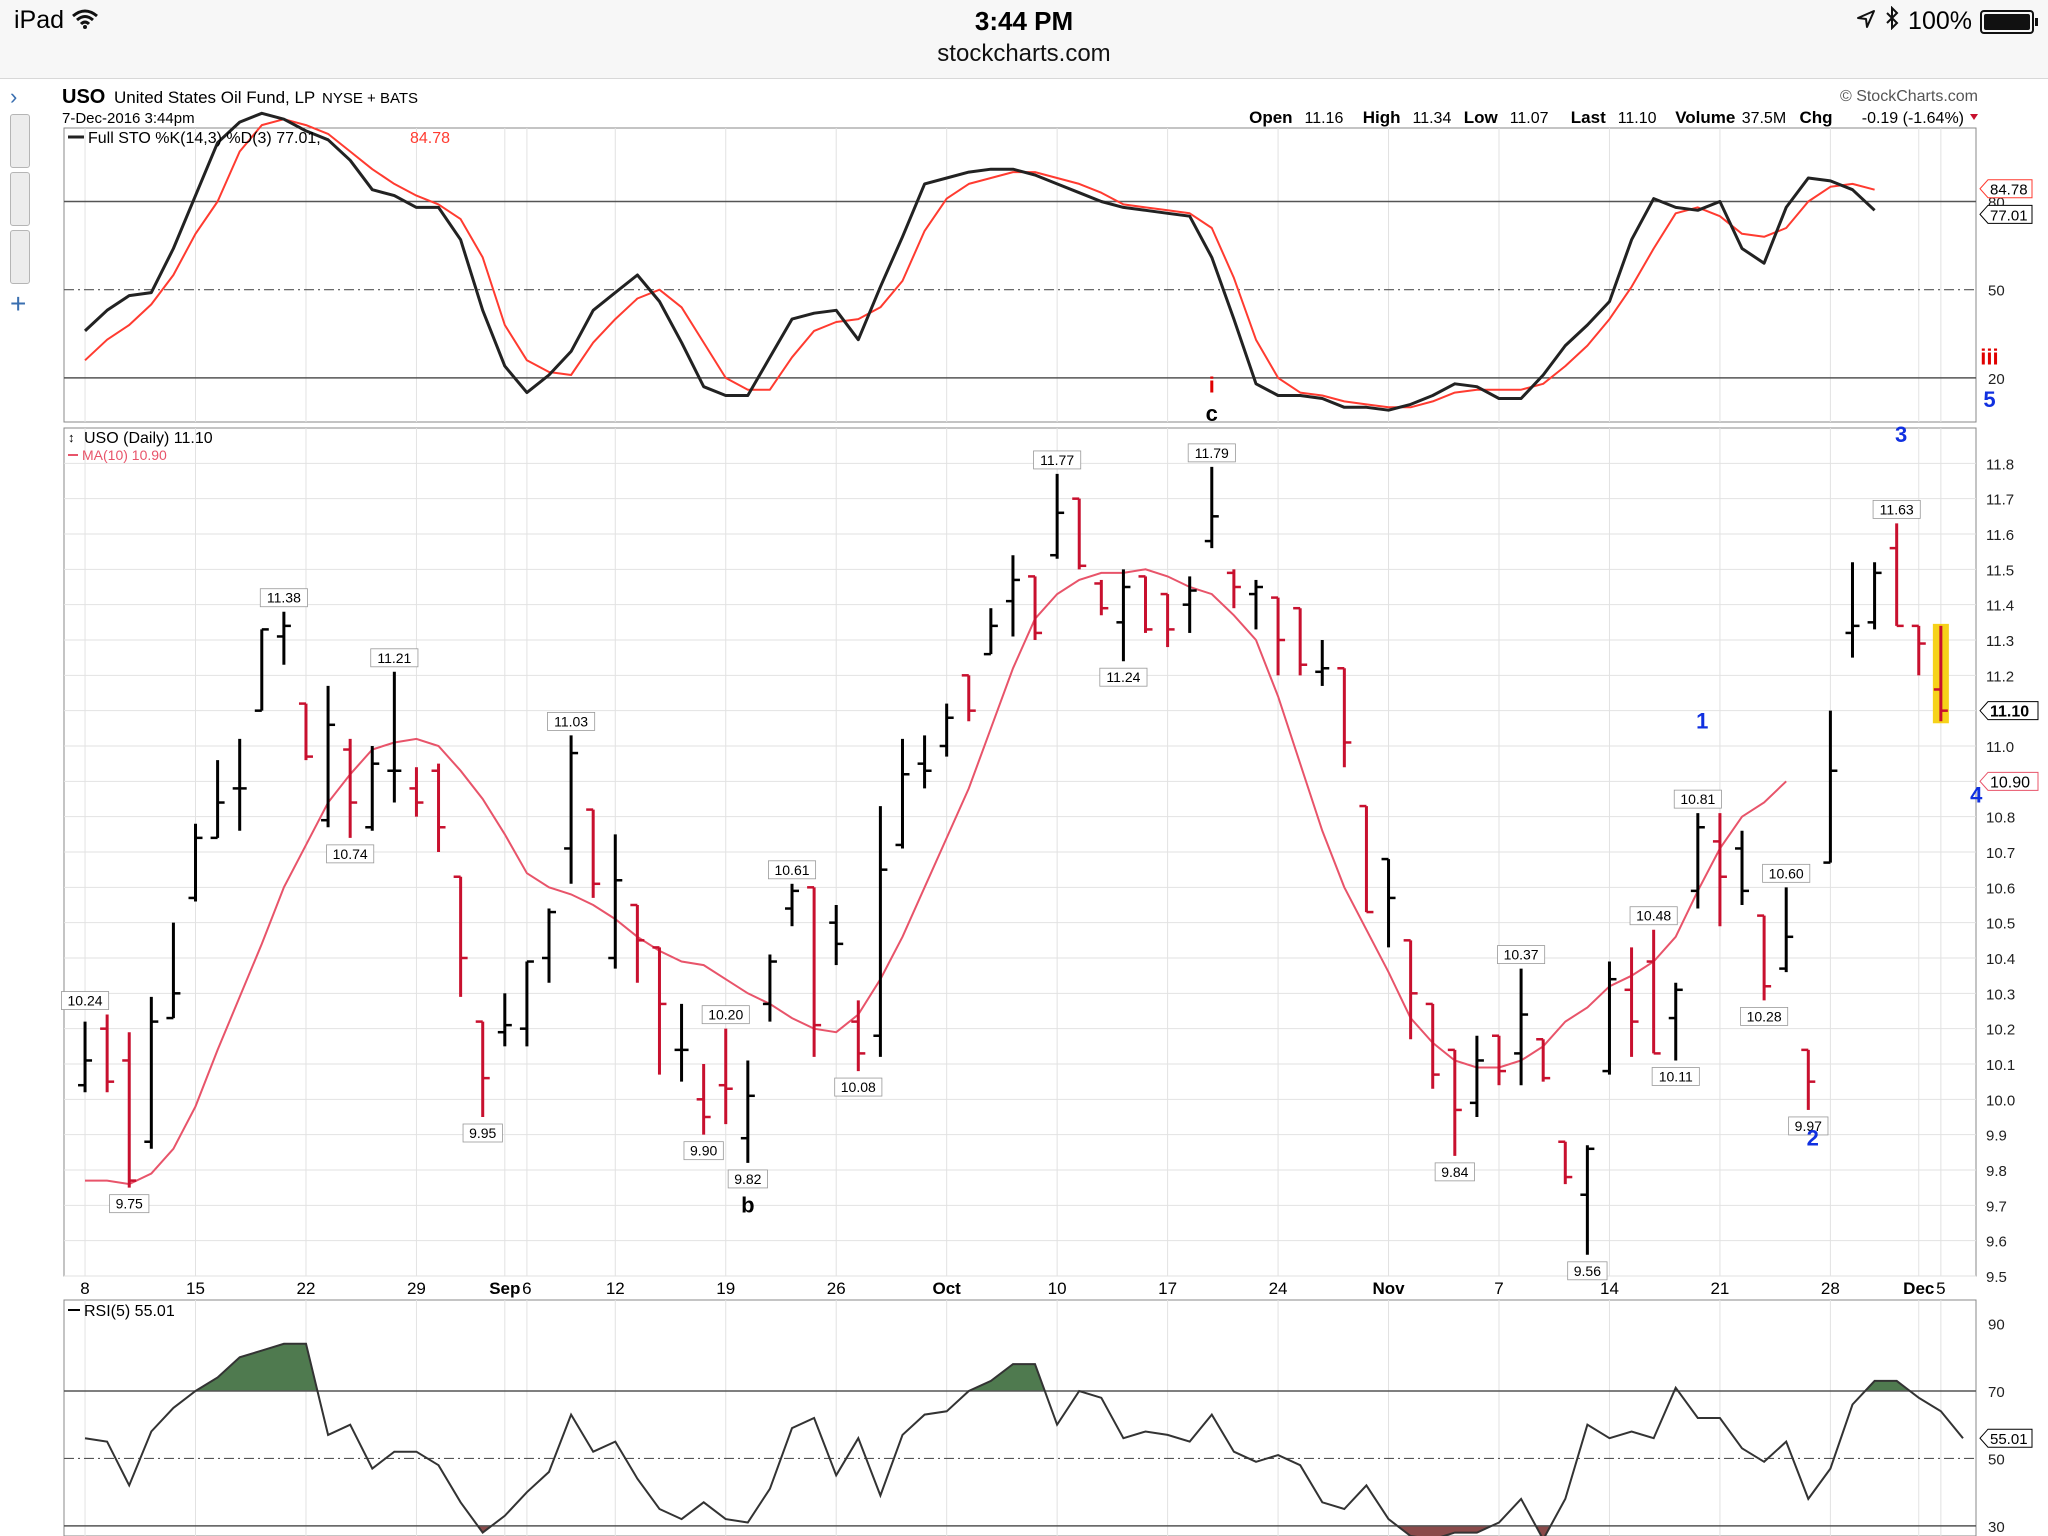 The image size is (2048, 1536). Describe the element at coordinates (85, 18) in the screenshot. I see `wifi-icon` at that location.